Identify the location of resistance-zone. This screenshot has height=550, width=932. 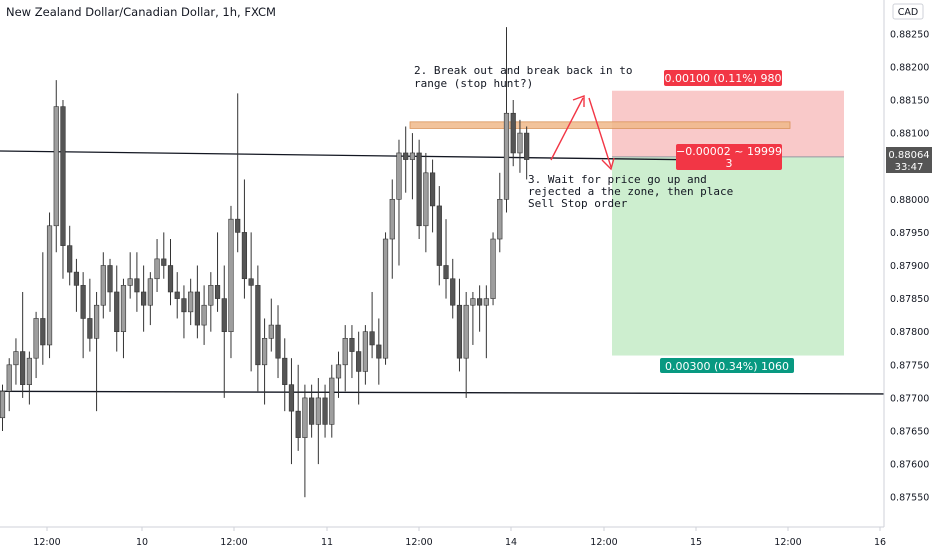
(600, 125).